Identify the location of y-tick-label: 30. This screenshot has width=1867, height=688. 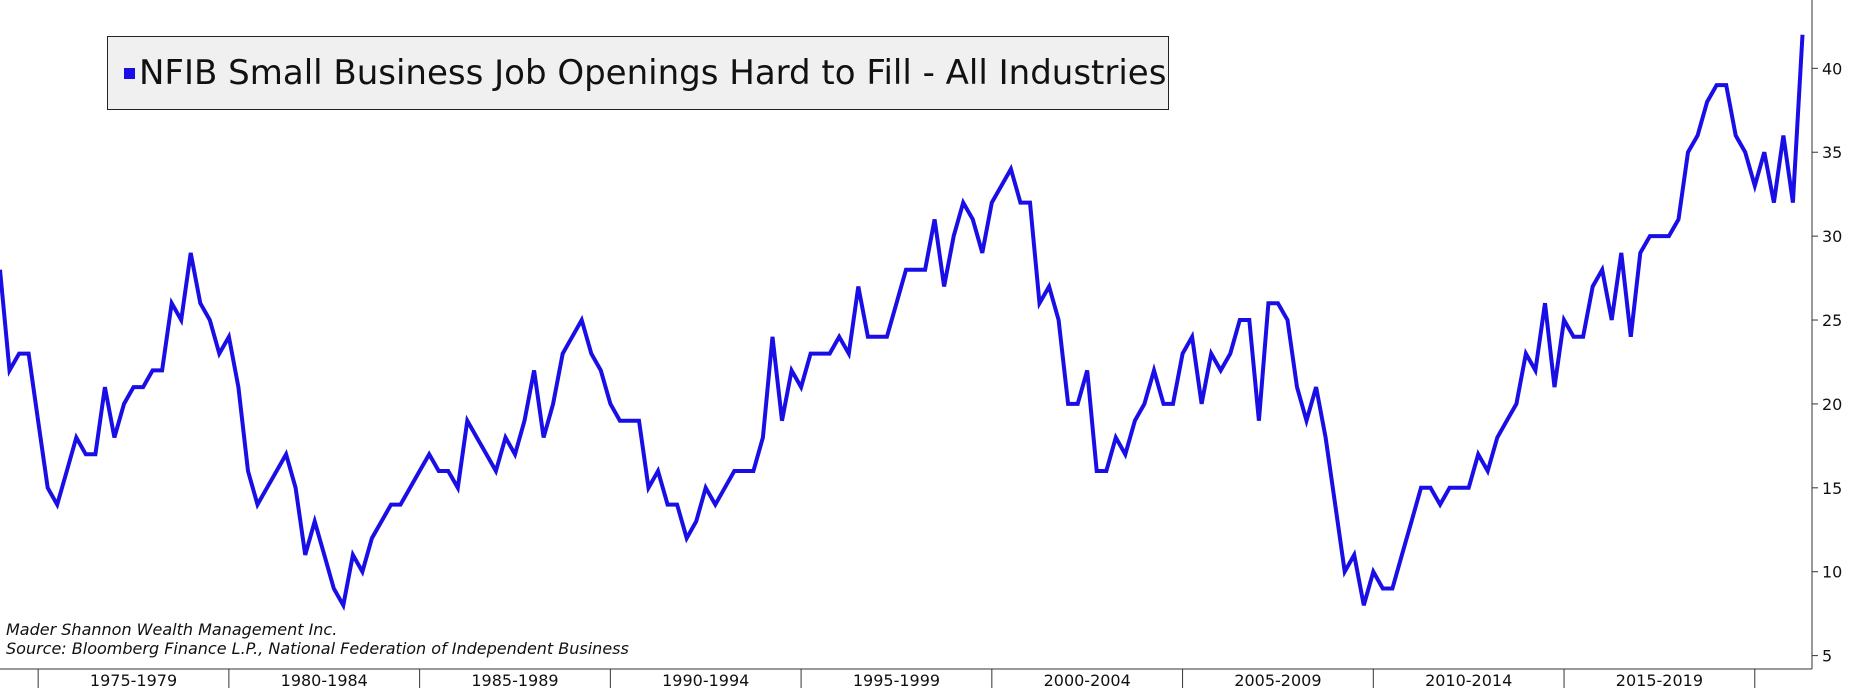
(1832, 236).